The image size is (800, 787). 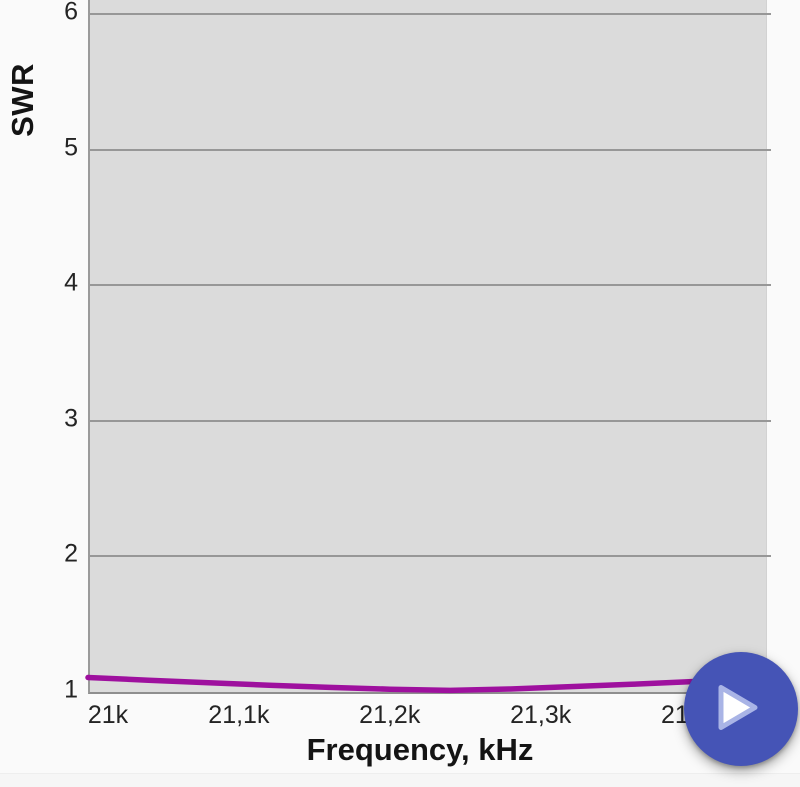 I want to click on y-axis-title: SWR, so click(x=22, y=100).